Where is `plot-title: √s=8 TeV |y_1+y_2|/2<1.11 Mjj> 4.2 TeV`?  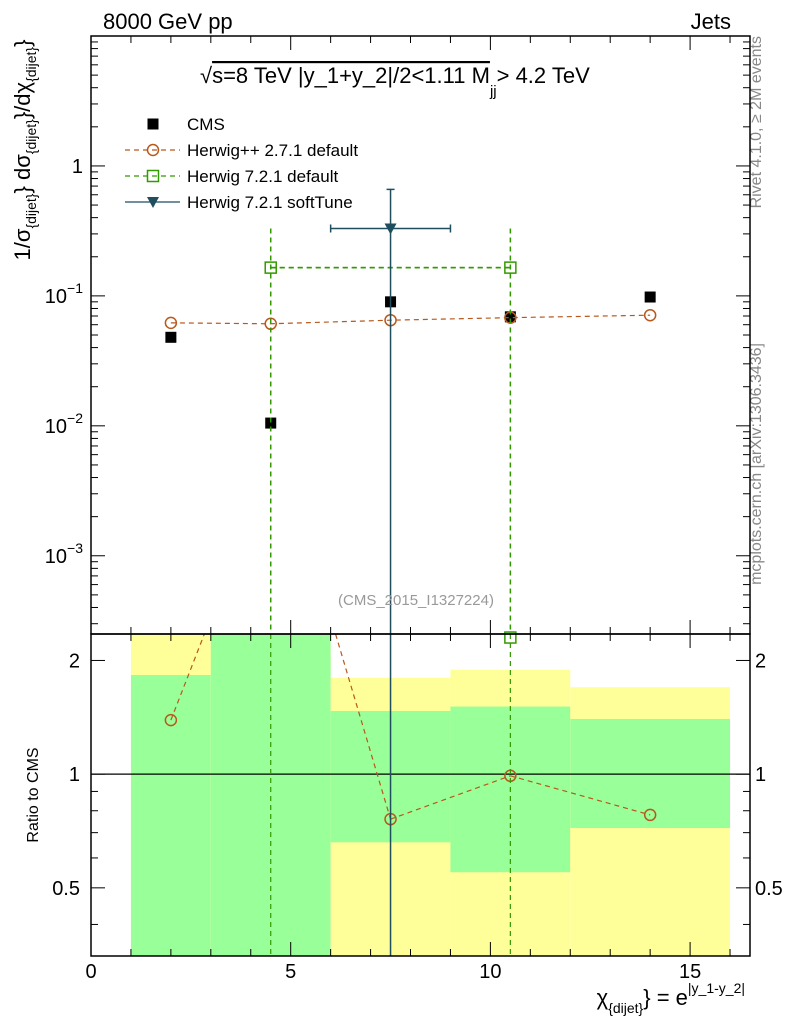 plot-title: √s=8 TeV |y_1+y_2|/2<1.11 Mjj> 4.2 TeV is located at coordinates (395, 81).